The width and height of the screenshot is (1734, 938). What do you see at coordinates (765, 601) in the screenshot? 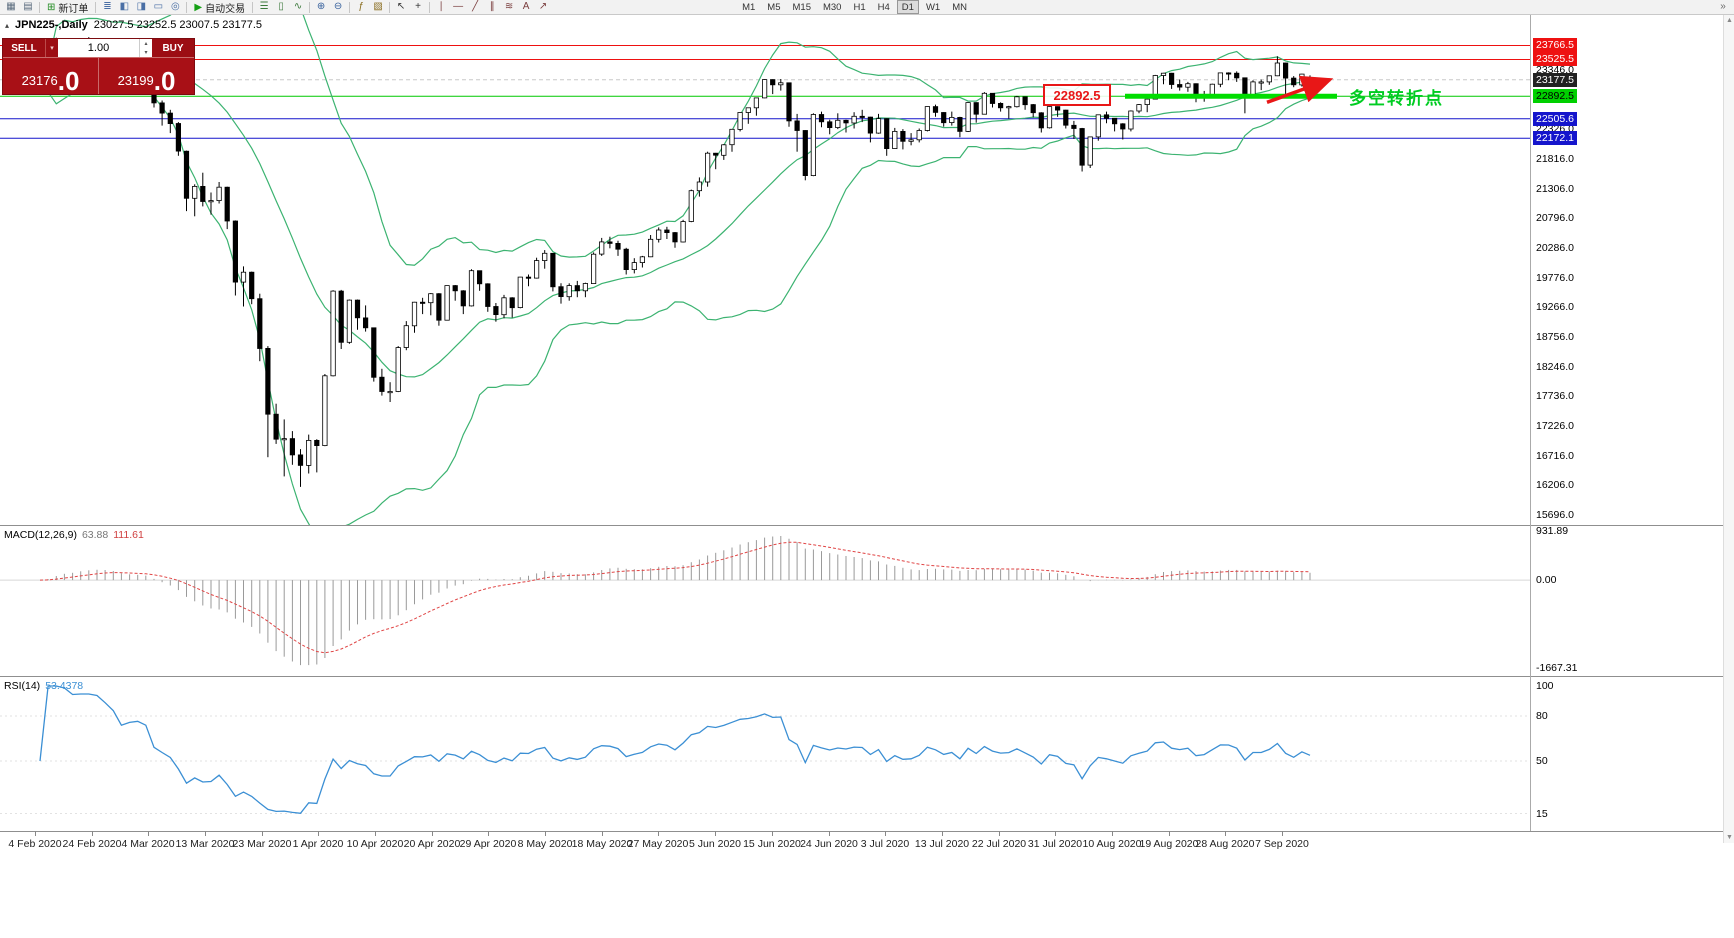
I see `macd-panel` at bounding box center [765, 601].